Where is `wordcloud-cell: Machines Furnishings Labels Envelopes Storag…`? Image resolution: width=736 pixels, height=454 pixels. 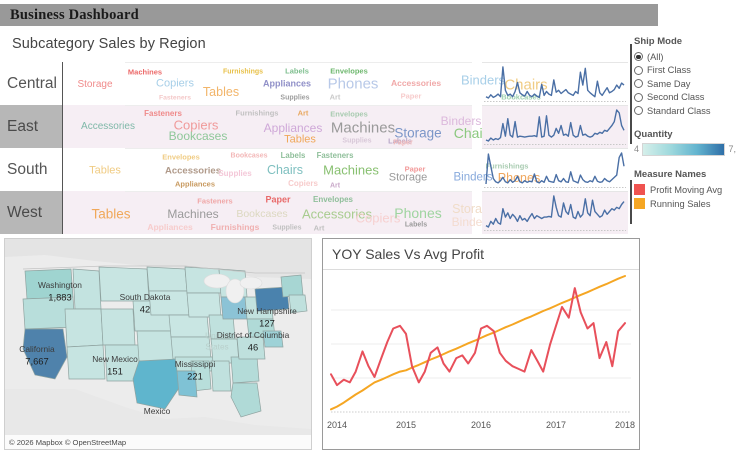
wordcloud-cell: Machines Furnishings Labels Envelopes Storag… is located at coordinates (305, 83).